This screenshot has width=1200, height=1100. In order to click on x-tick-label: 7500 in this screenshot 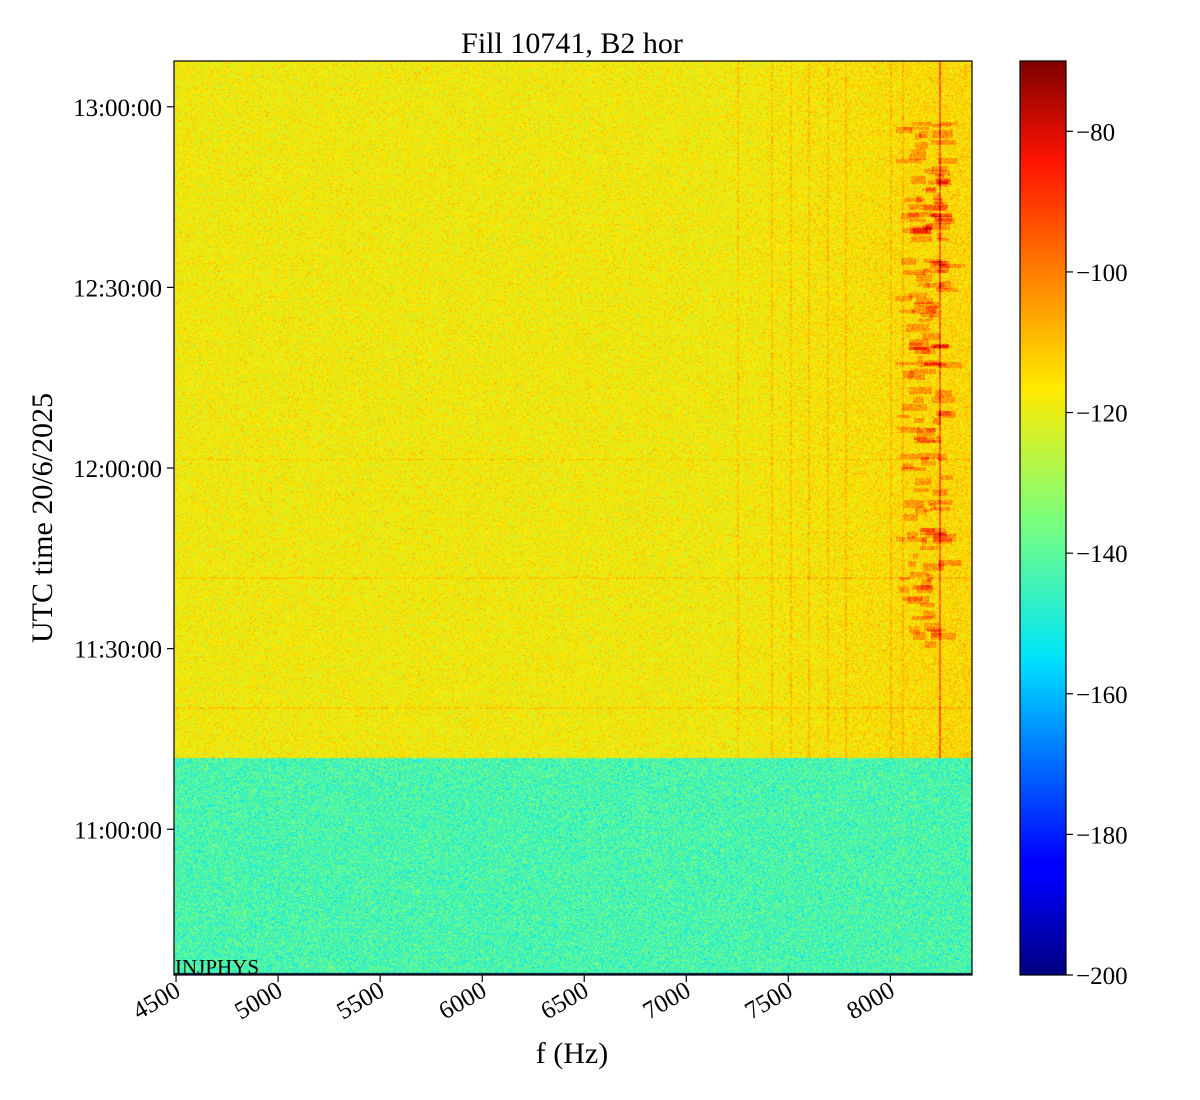, I will do `click(769, 1001)`.